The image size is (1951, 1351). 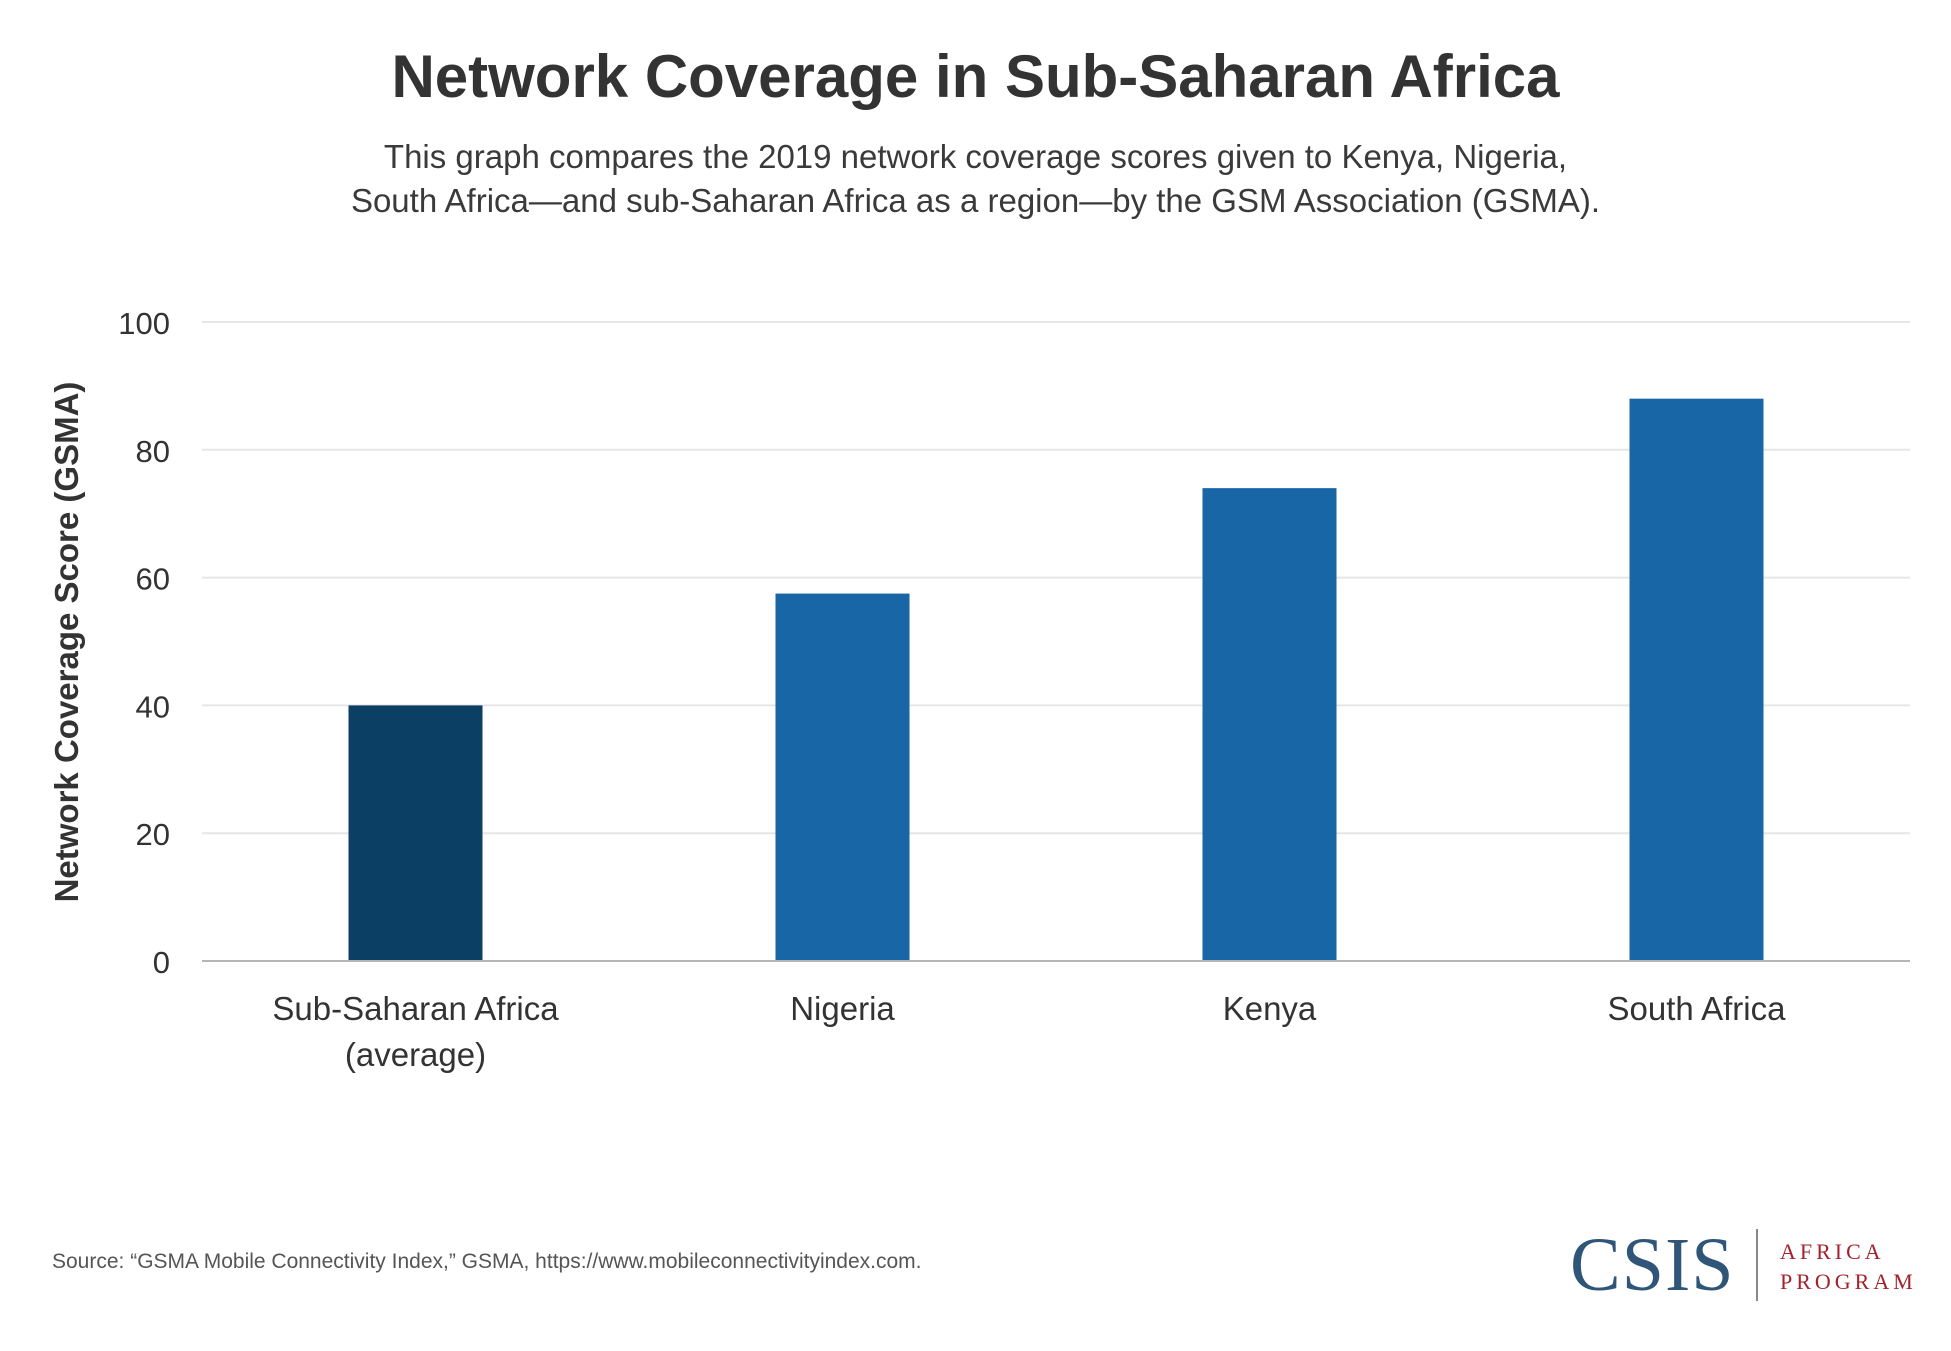 I want to click on y-tick-label: 40, so click(x=153, y=706).